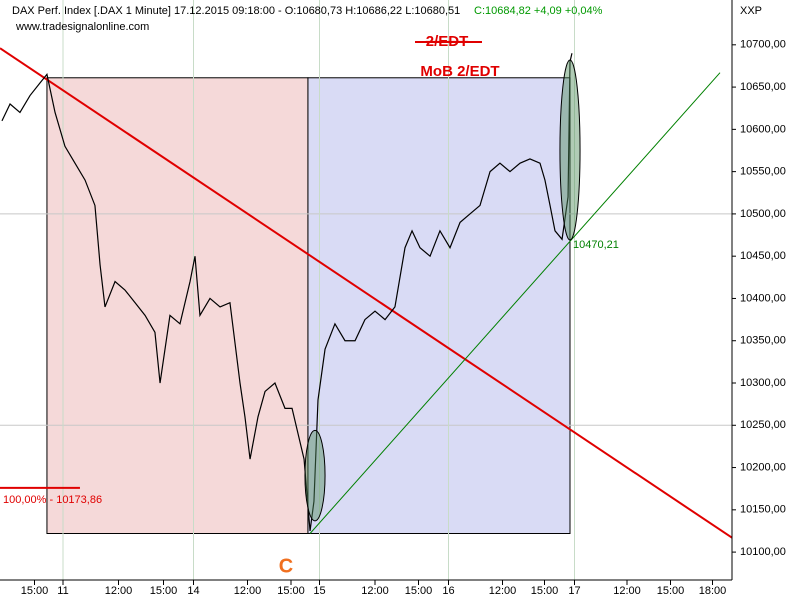  I want to click on y-tick-label: 10200,00, so click(763, 467).